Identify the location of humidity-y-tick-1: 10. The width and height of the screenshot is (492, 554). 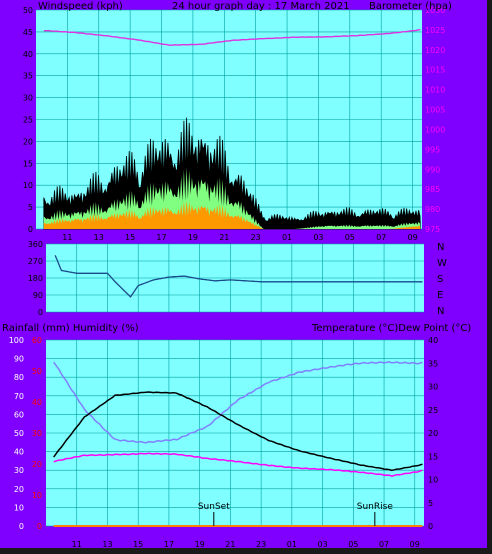
(19, 507).